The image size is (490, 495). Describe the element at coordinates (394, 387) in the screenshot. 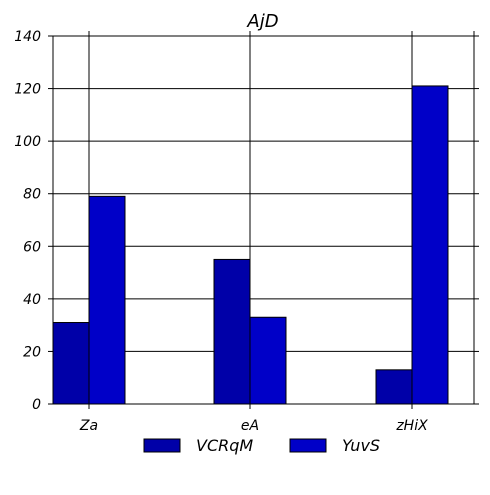

I see `bar-VCRqM-zHiX` at that location.